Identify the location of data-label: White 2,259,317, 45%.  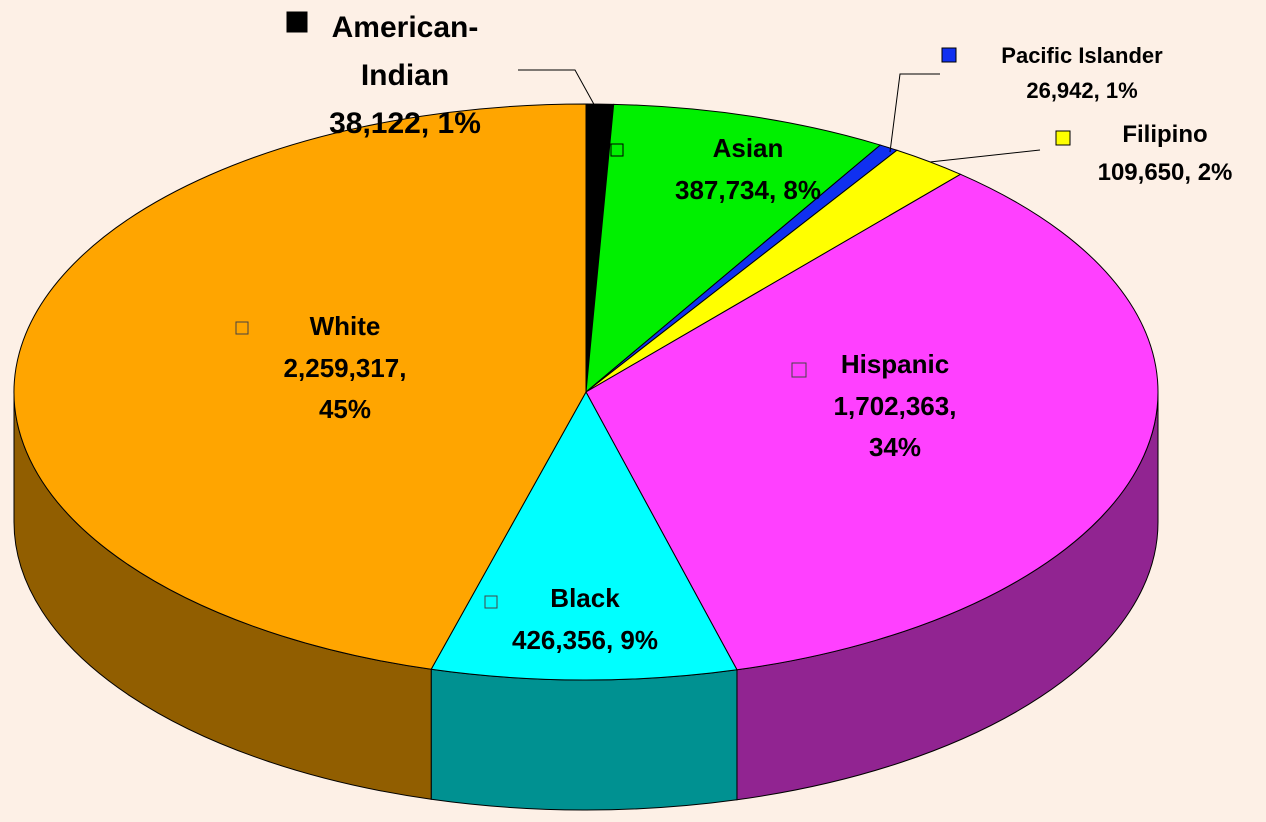
(345, 368).